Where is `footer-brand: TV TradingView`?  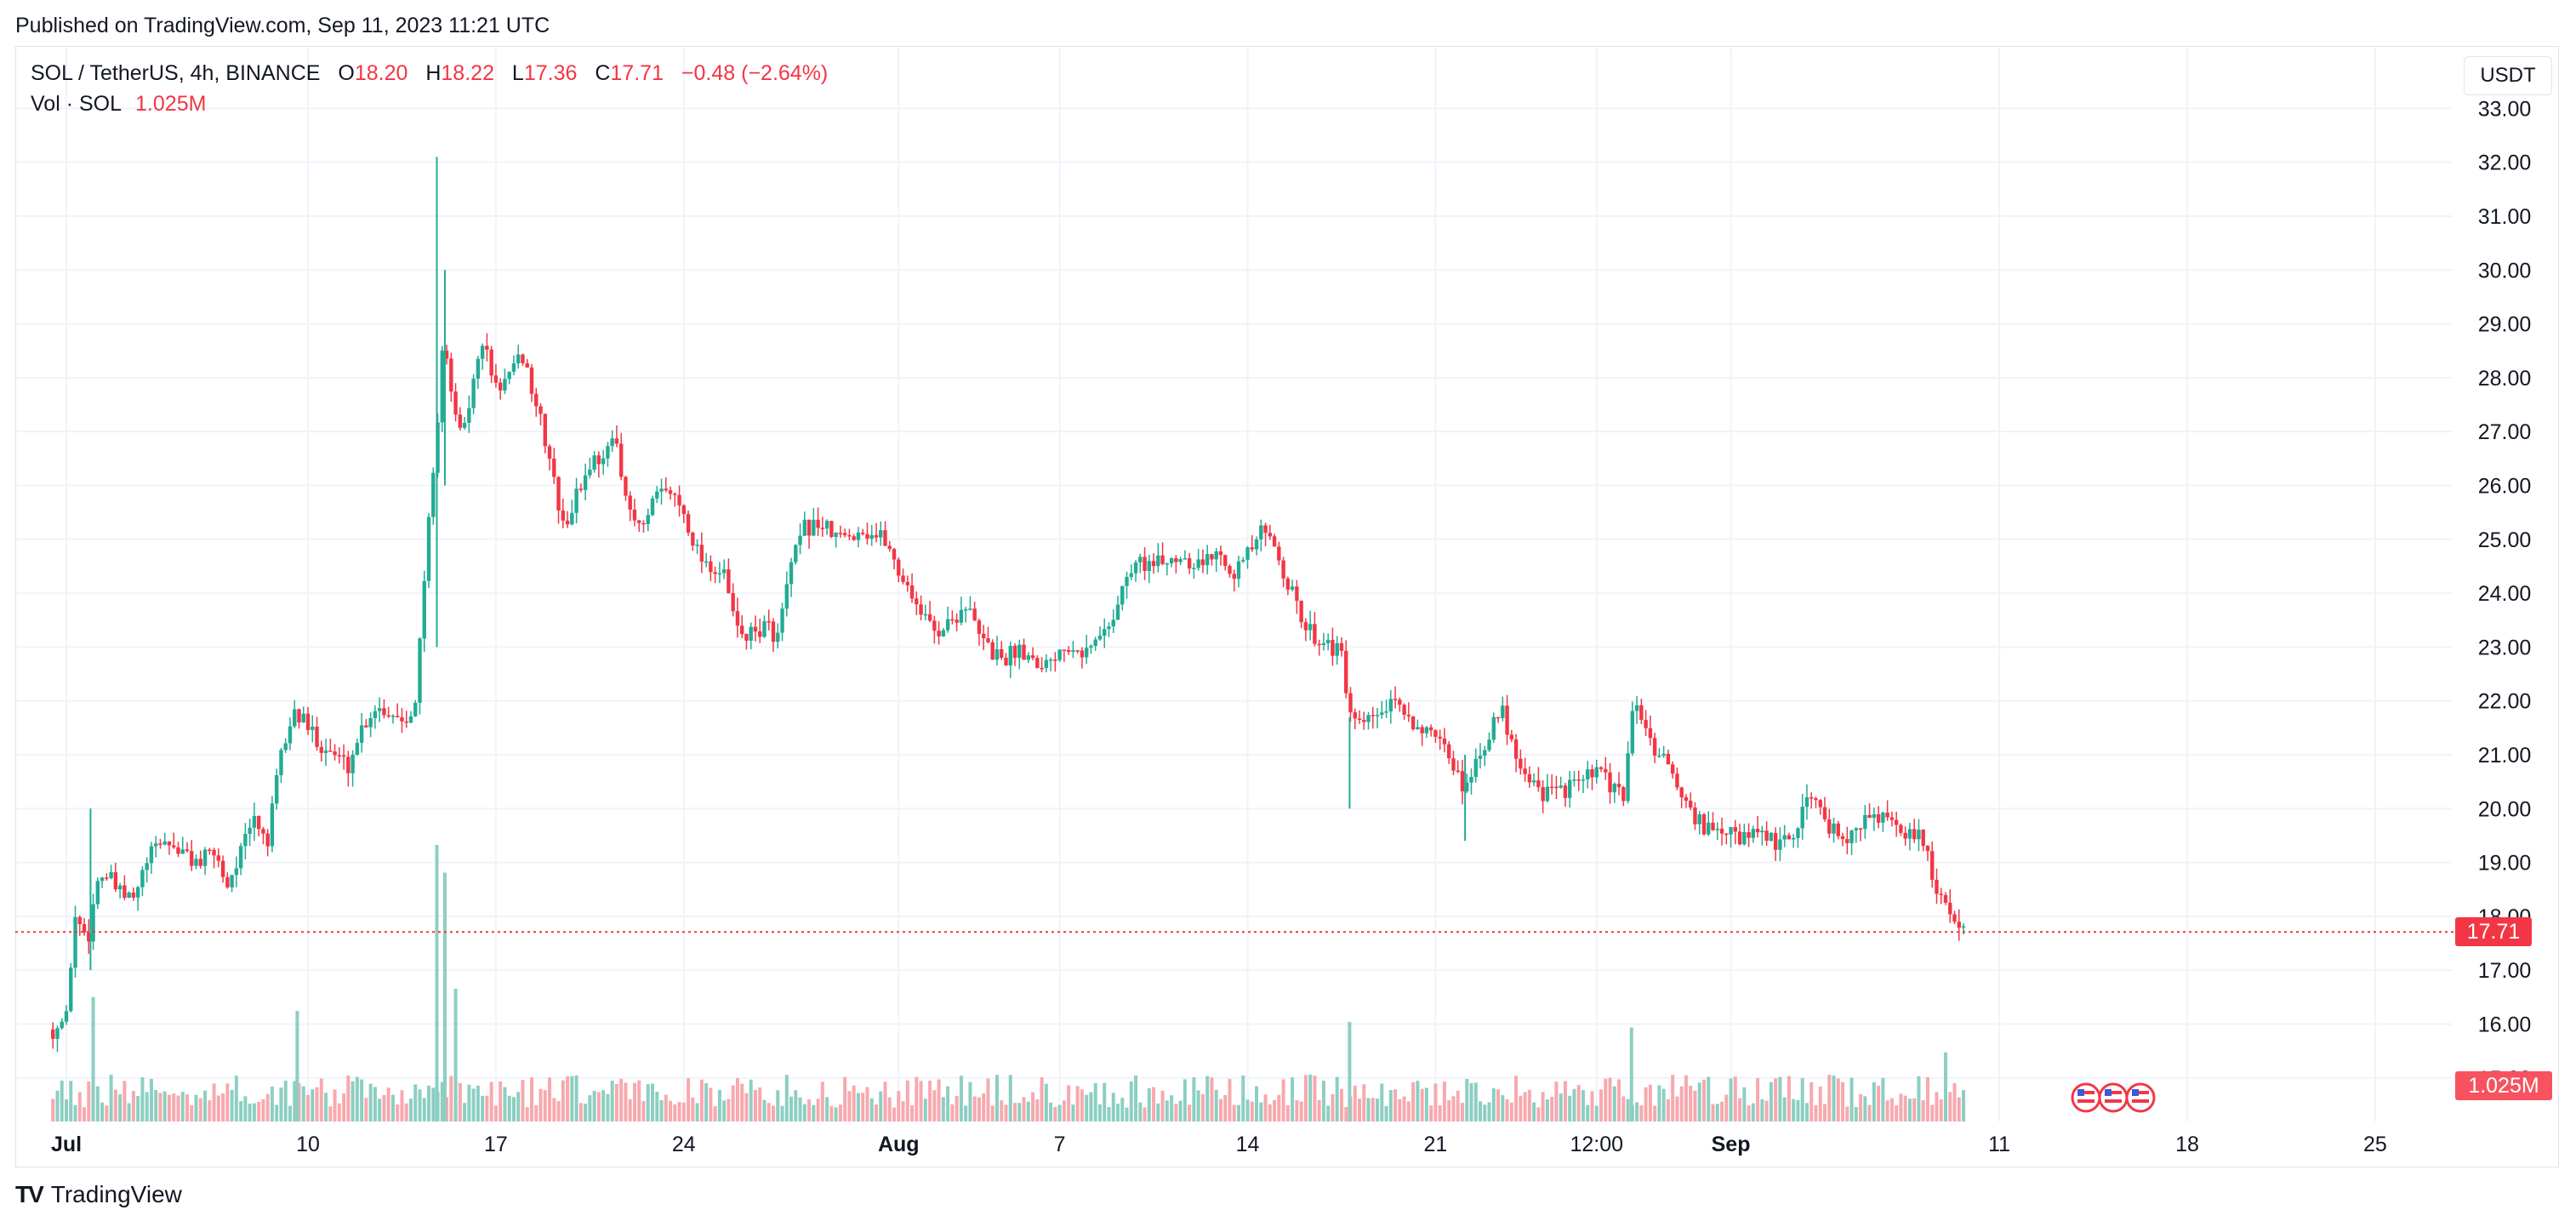 footer-brand: TV TradingView is located at coordinates (98, 1194).